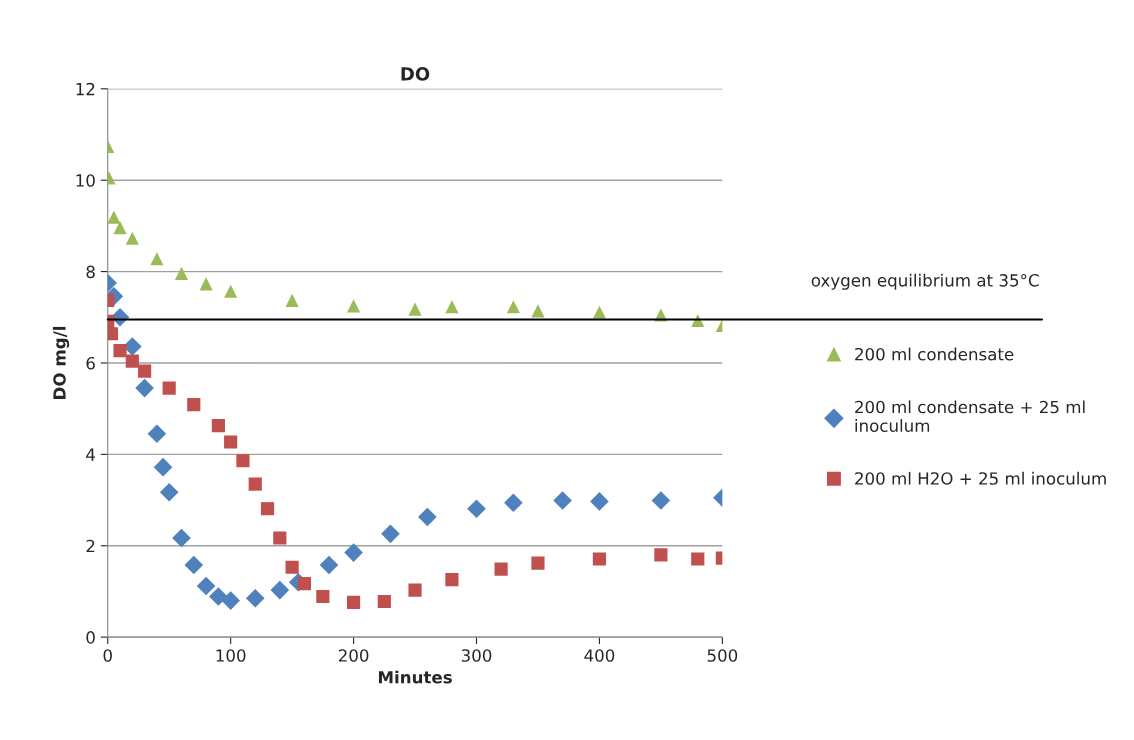 This screenshot has height=740, width=1134. Describe the element at coordinates (85, 180) in the screenshot. I see `y-tick-label: 10` at that location.